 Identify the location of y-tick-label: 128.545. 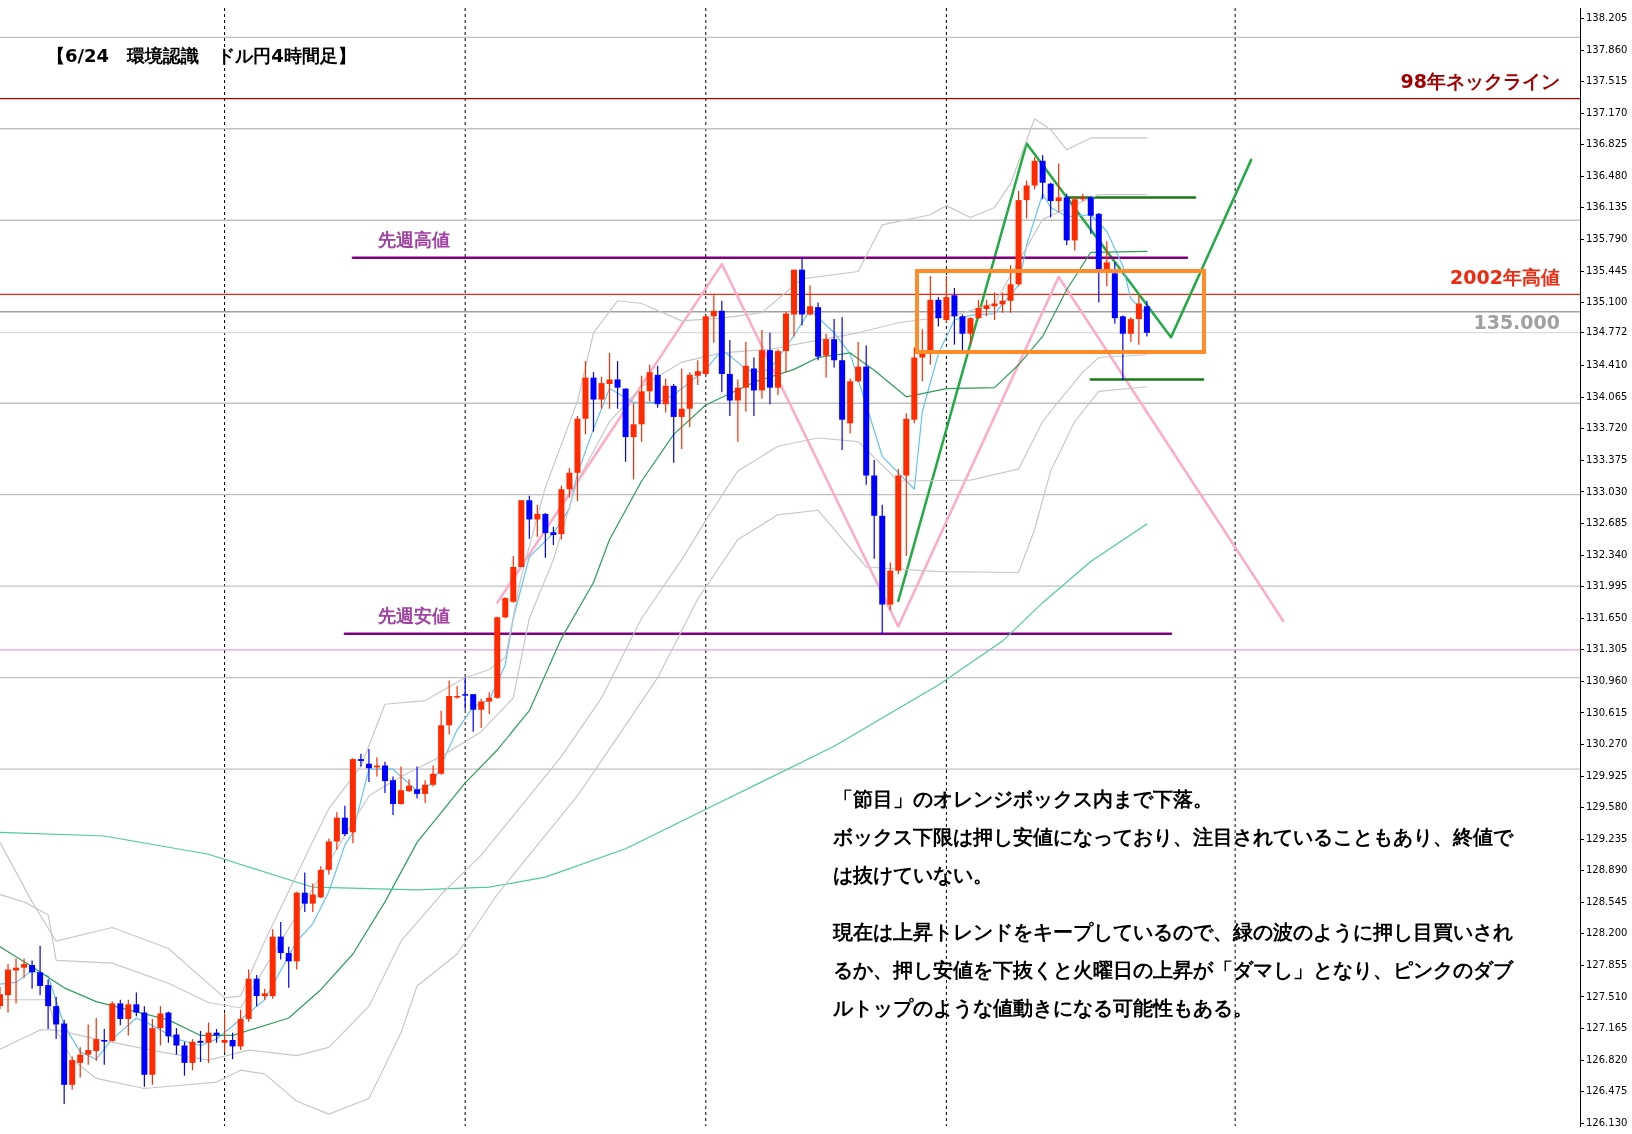
(1607, 901).